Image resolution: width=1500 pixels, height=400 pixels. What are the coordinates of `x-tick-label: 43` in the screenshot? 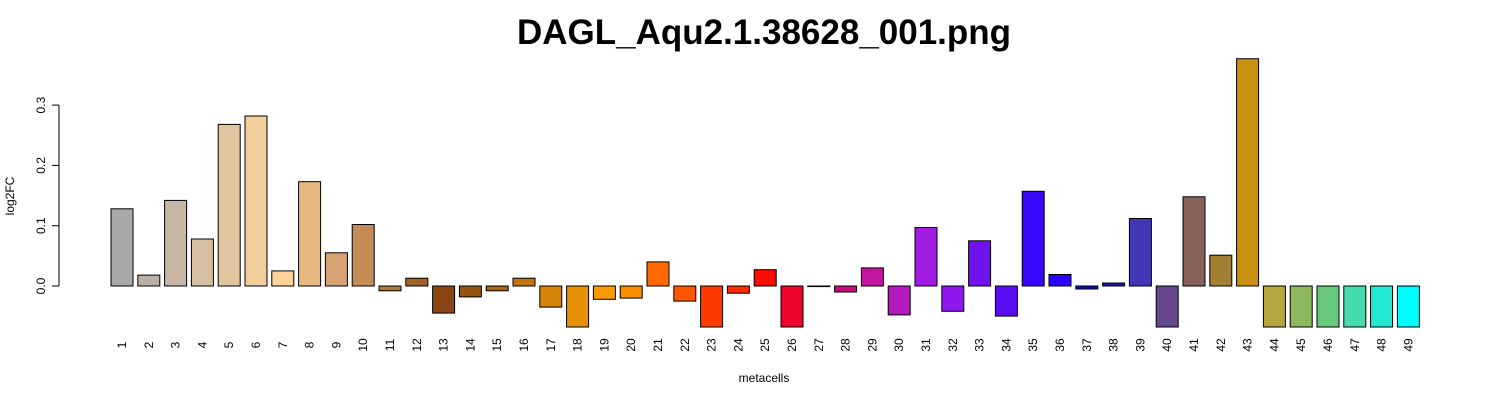 It's located at (1248, 345).